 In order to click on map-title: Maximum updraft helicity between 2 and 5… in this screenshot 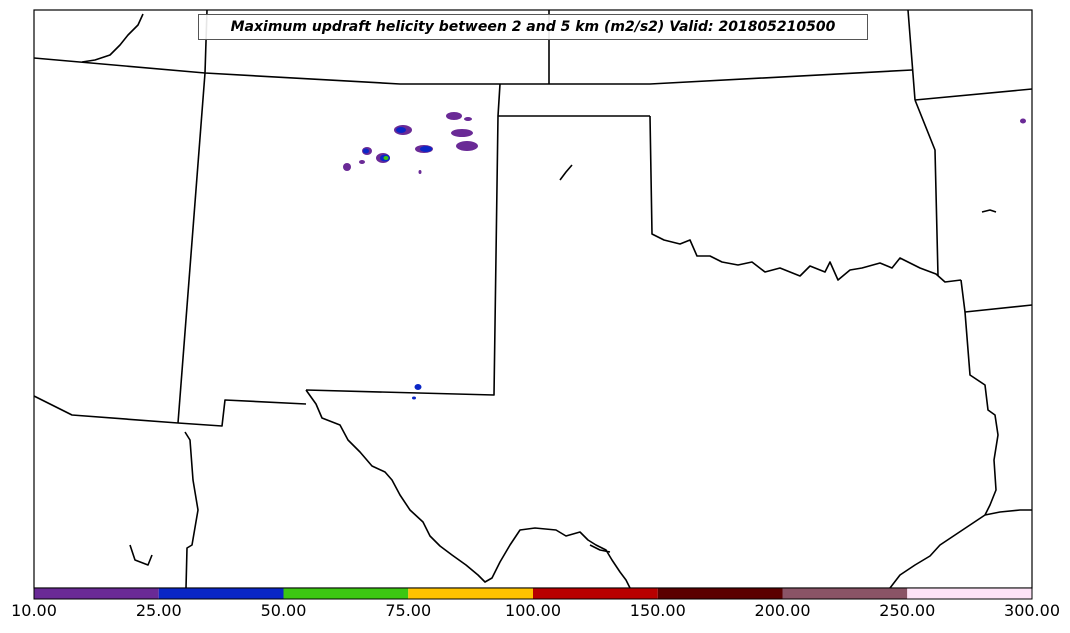, I will do `click(533, 27)`.